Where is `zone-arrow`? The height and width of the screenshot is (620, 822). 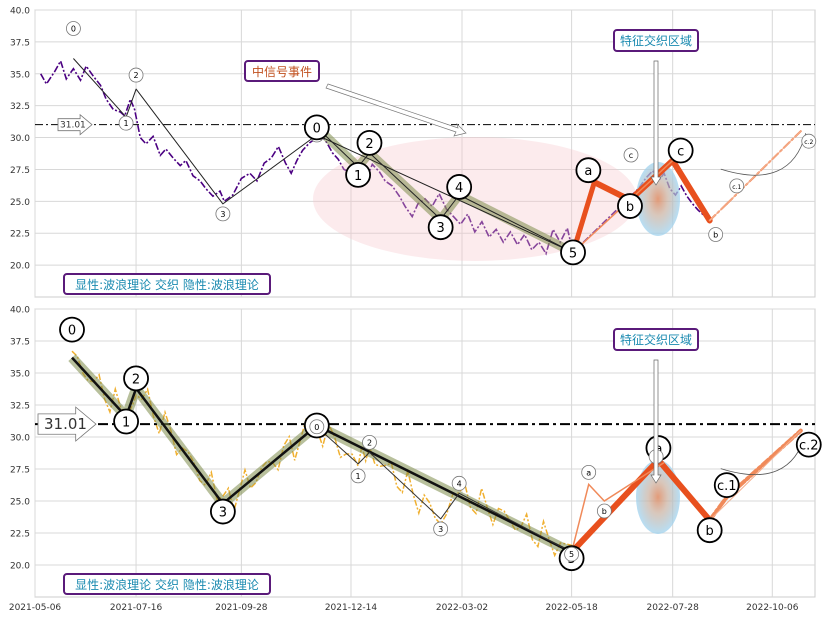 zone-arrow is located at coordinates (656, 421).